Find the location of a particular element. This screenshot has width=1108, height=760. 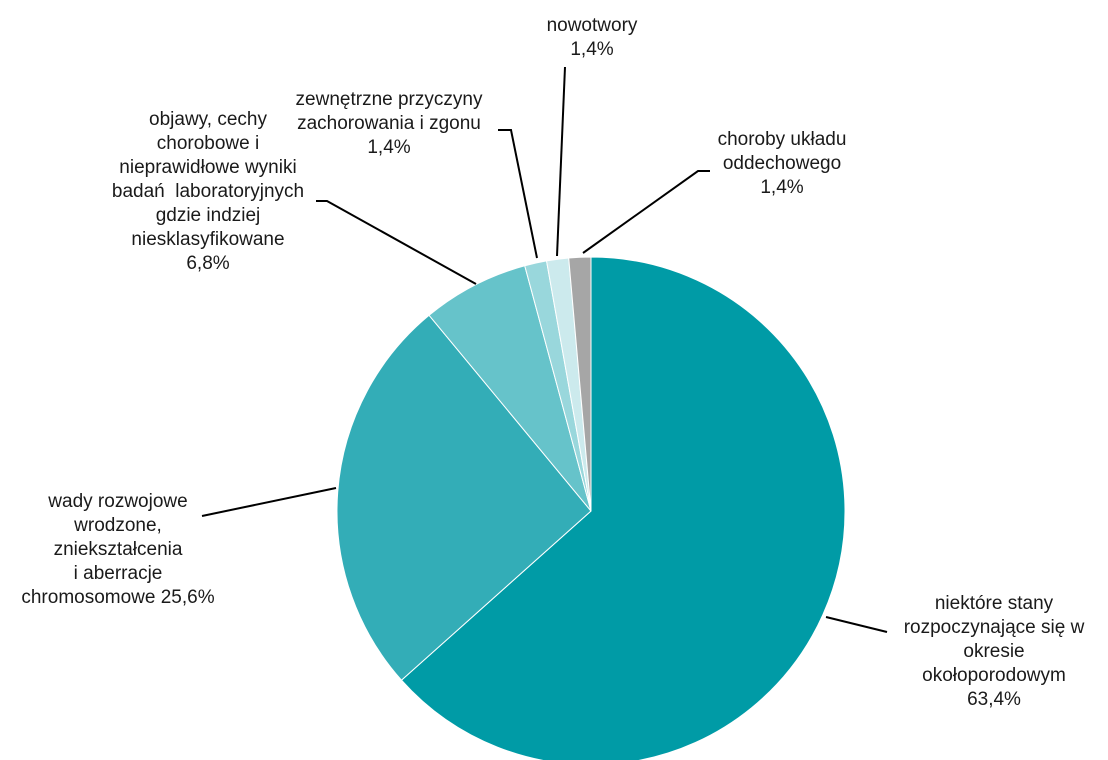

slice-label-line: wady rozwojowe is located at coordinates (117, 501).